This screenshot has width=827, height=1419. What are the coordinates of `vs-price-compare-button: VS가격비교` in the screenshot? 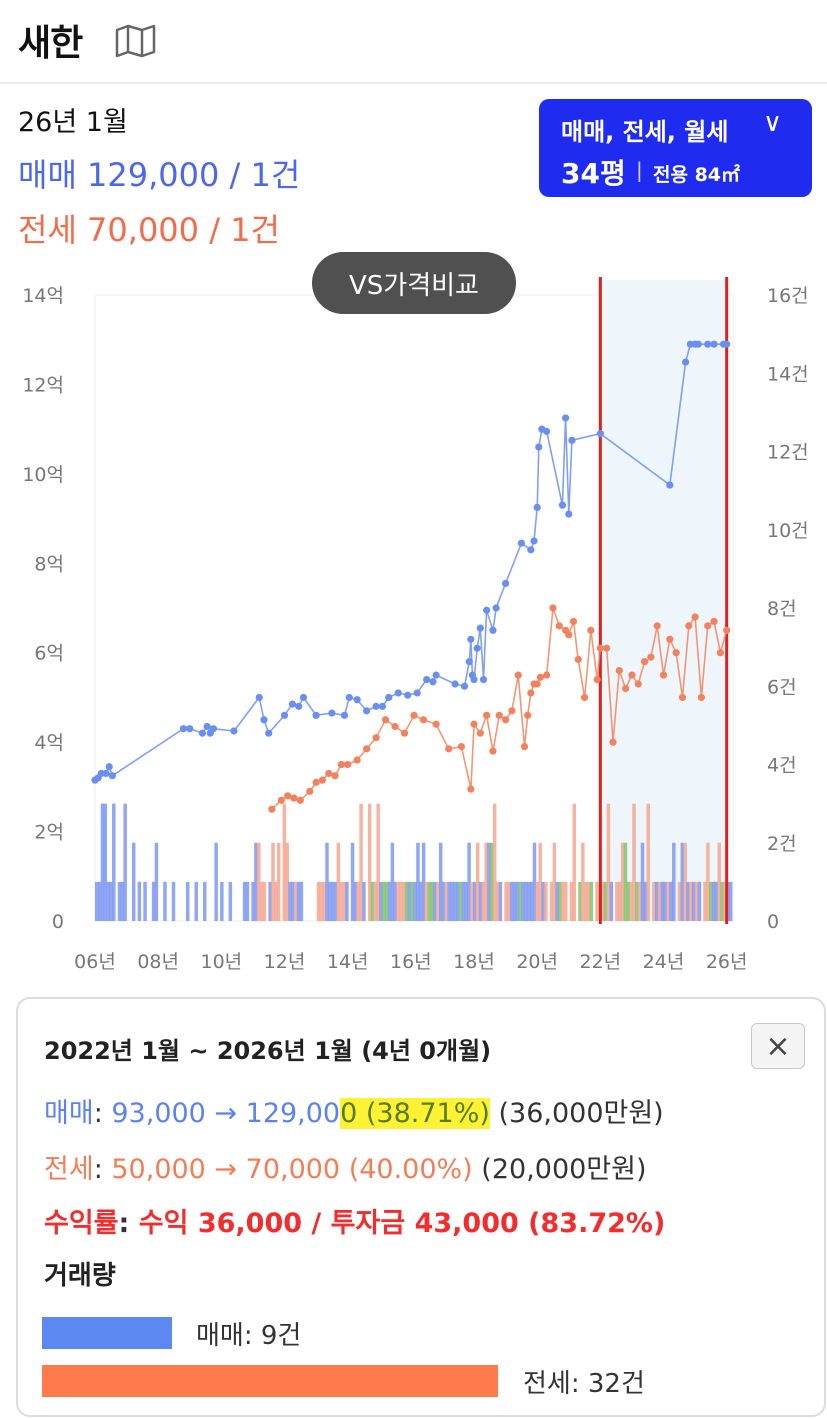 It's located at (414, 283).